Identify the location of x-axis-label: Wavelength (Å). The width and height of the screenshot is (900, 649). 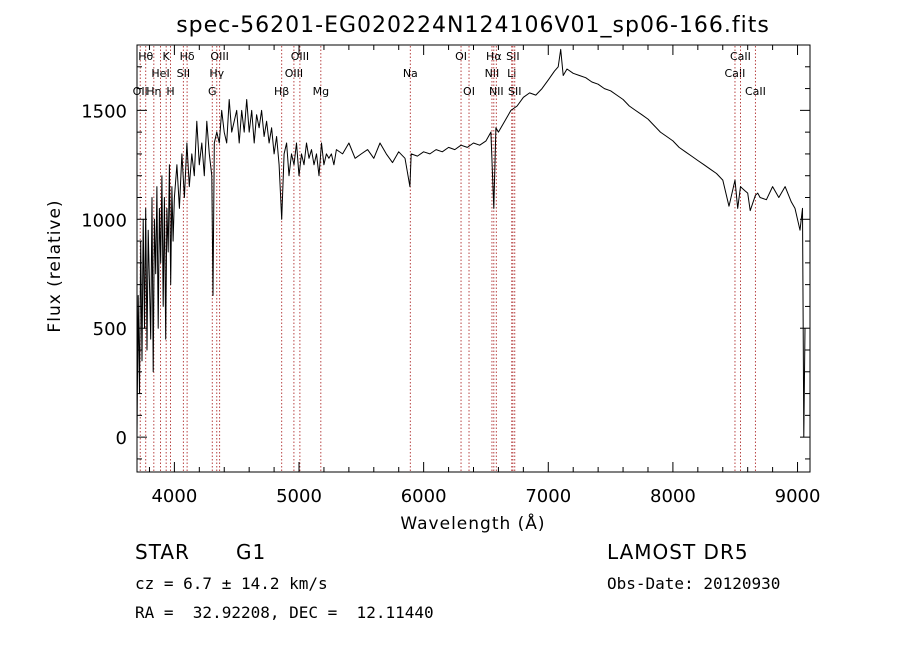
(472, 523).